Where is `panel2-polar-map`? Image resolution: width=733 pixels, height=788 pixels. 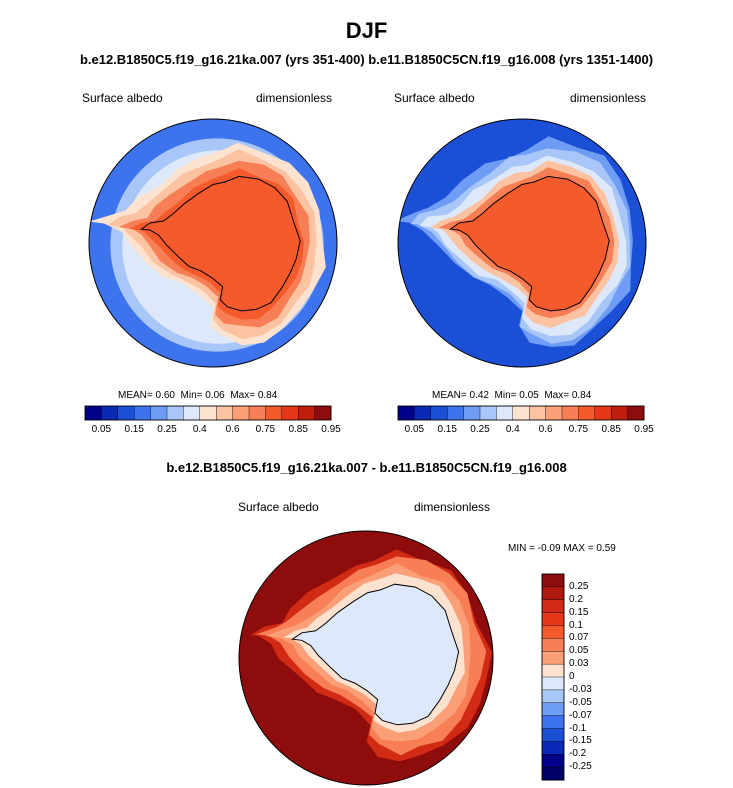
panel2-polar-map is located at coordinates (522, 243).